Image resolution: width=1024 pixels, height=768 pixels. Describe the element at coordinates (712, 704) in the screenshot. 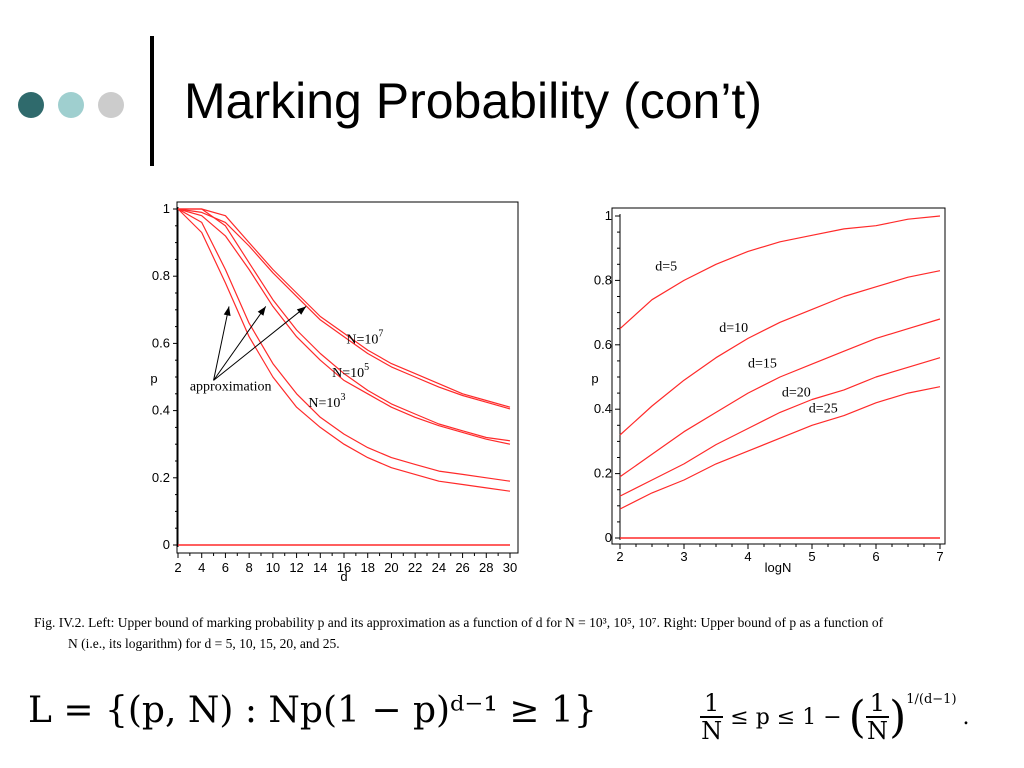

I see `fraction-numerator: 1` at that location.